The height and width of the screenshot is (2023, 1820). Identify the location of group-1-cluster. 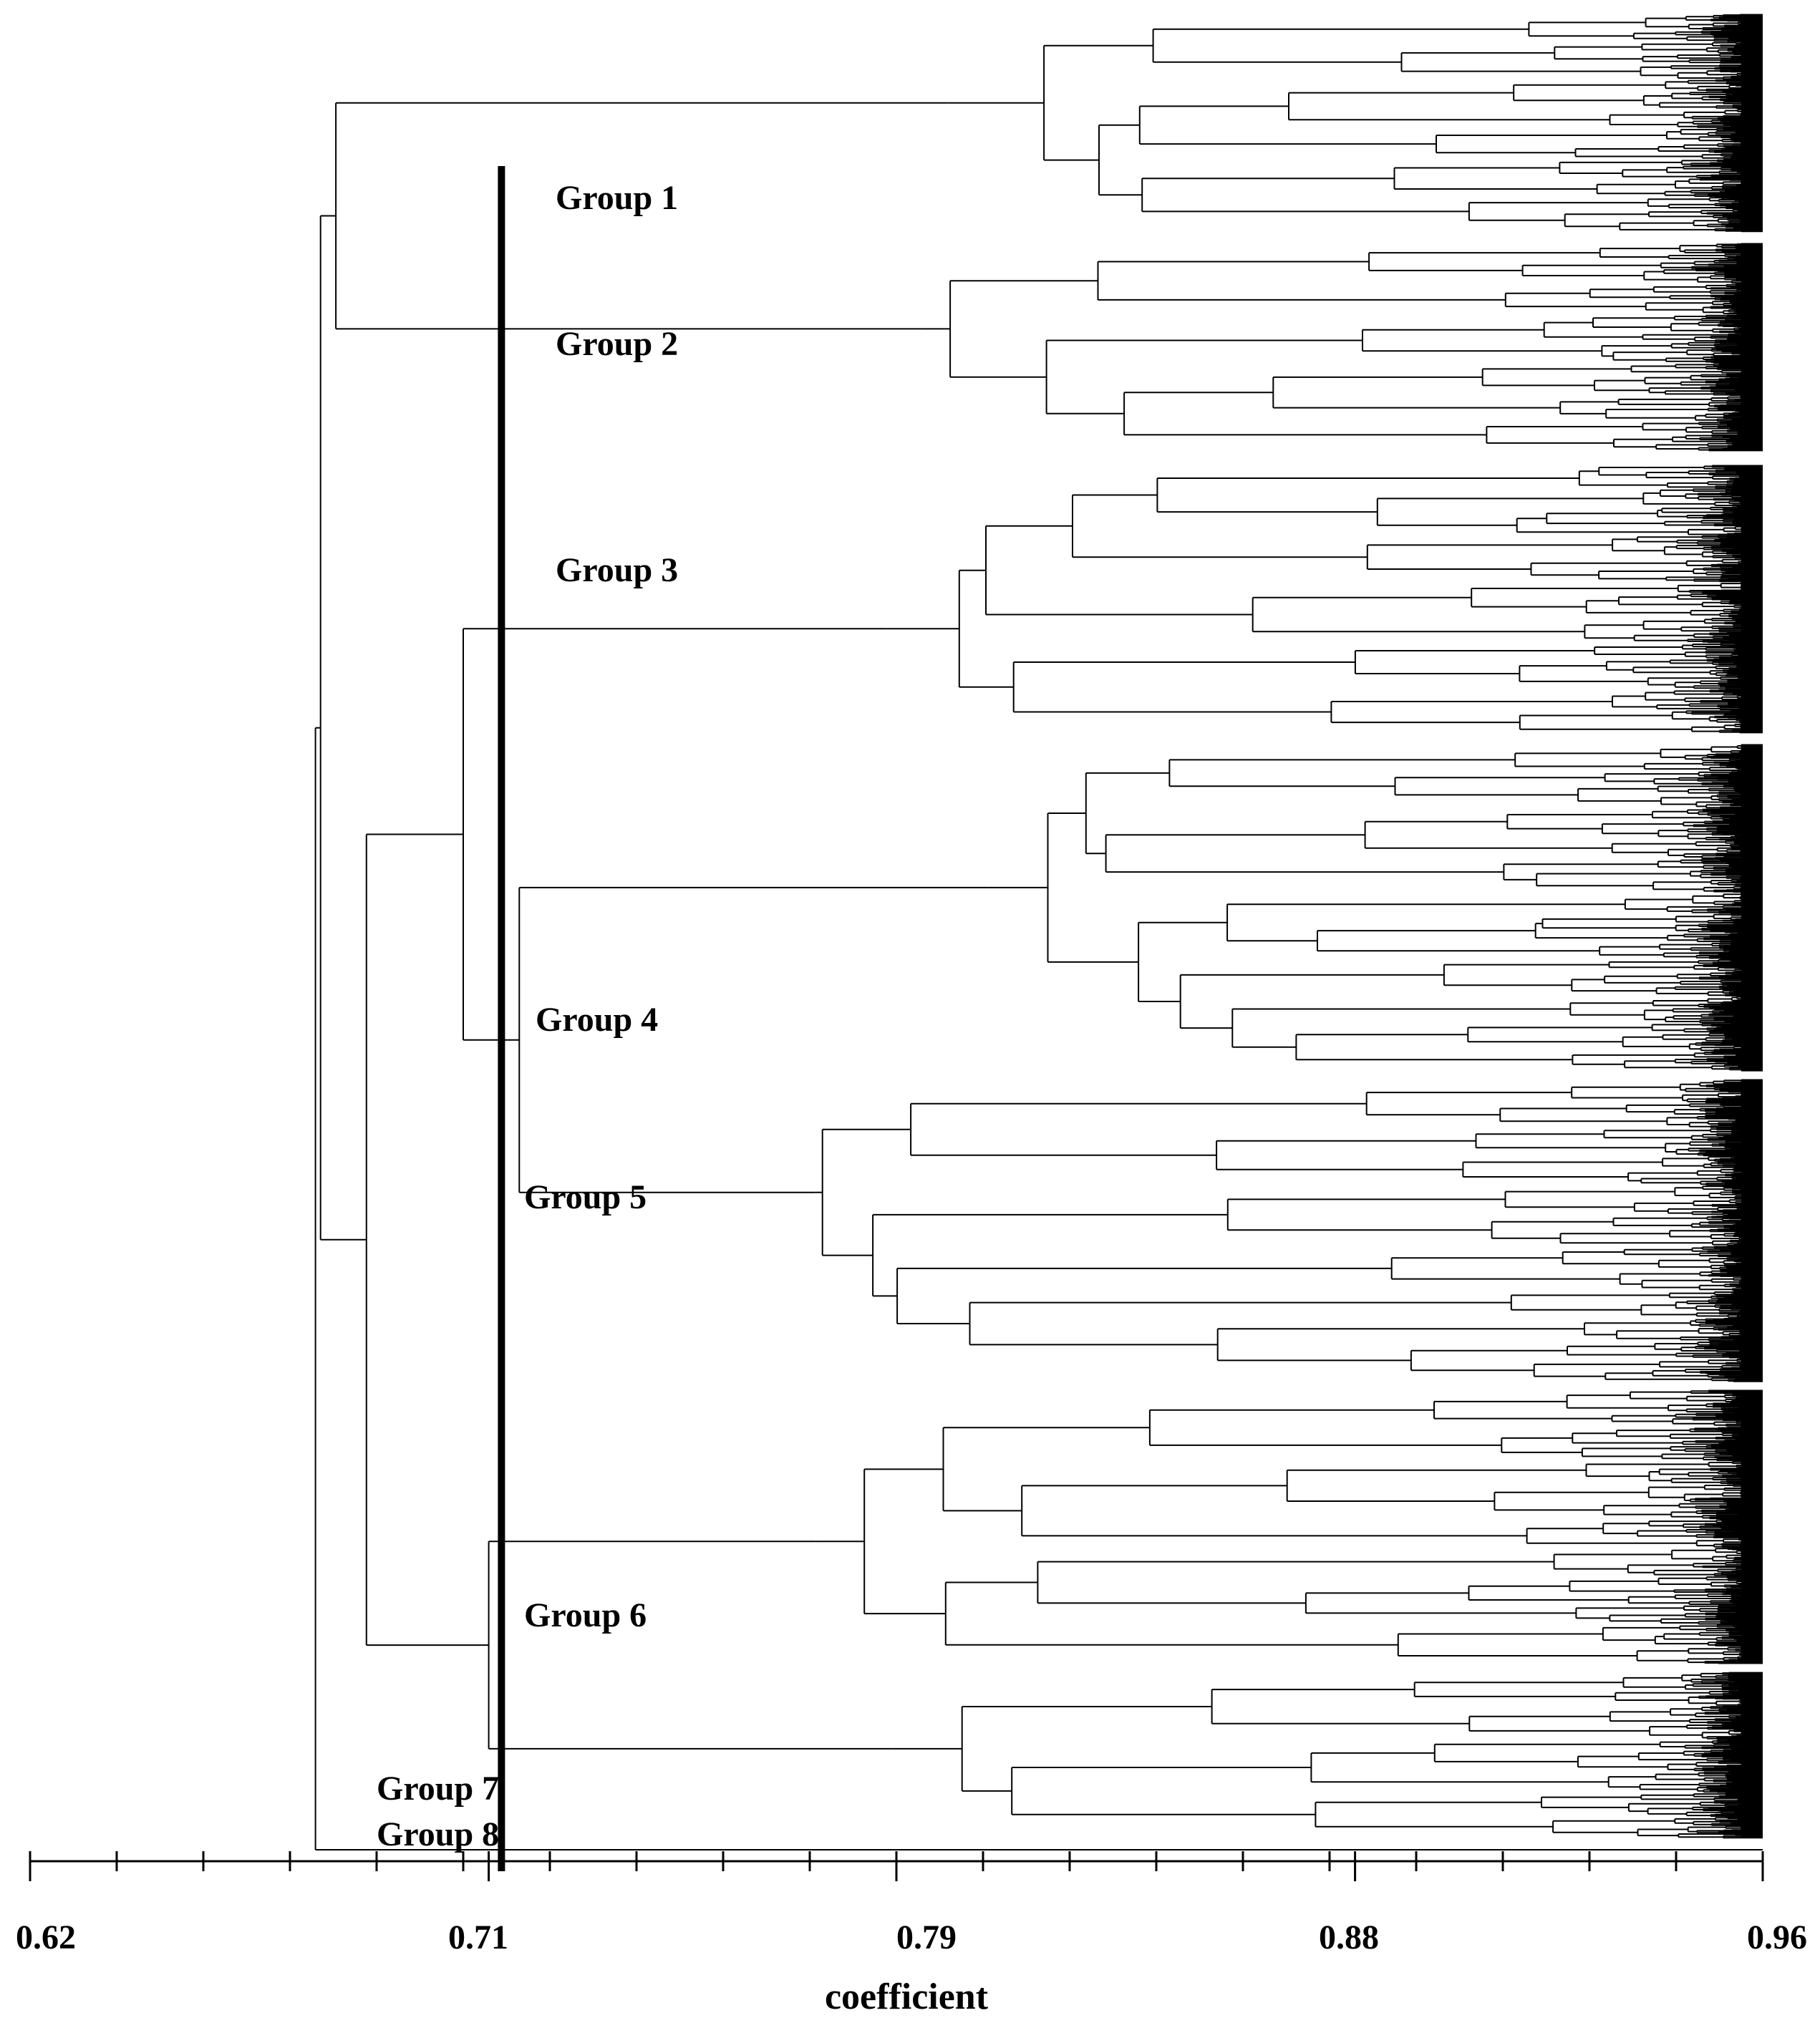
(1355, 123).